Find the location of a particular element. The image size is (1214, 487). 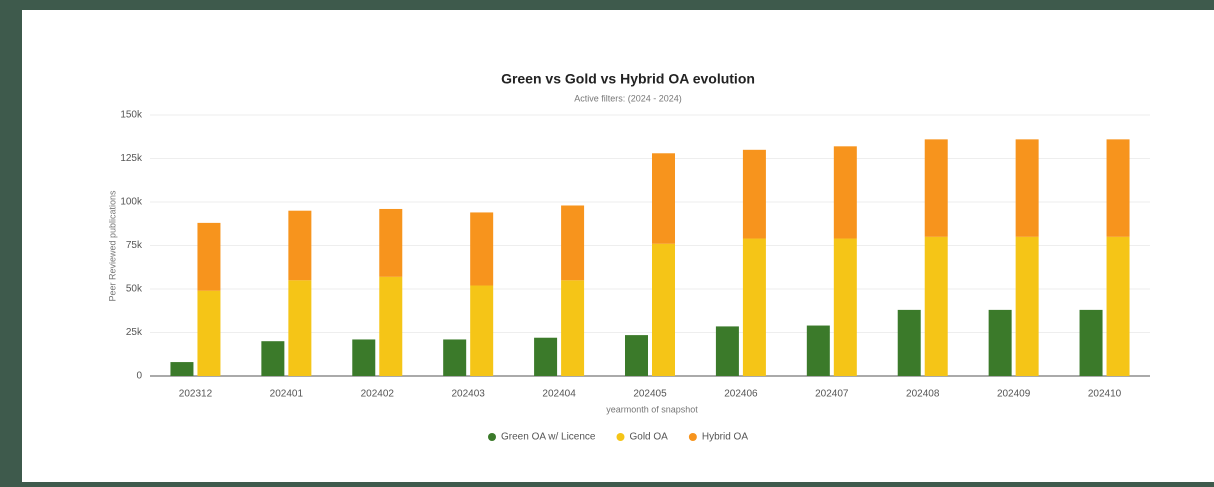

x-tick-label: 202407 is located at coordinates (832, 394).